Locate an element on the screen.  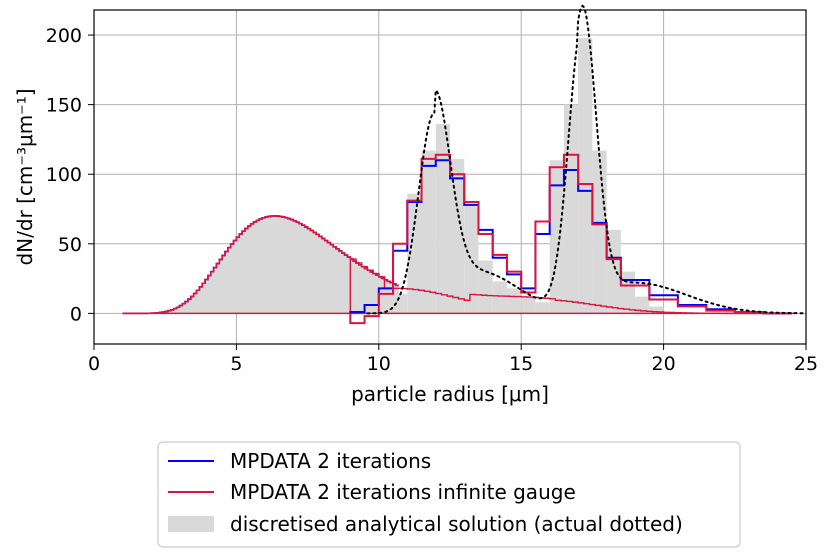
smooth-distribution-curves is located at coordinates (458, 265).